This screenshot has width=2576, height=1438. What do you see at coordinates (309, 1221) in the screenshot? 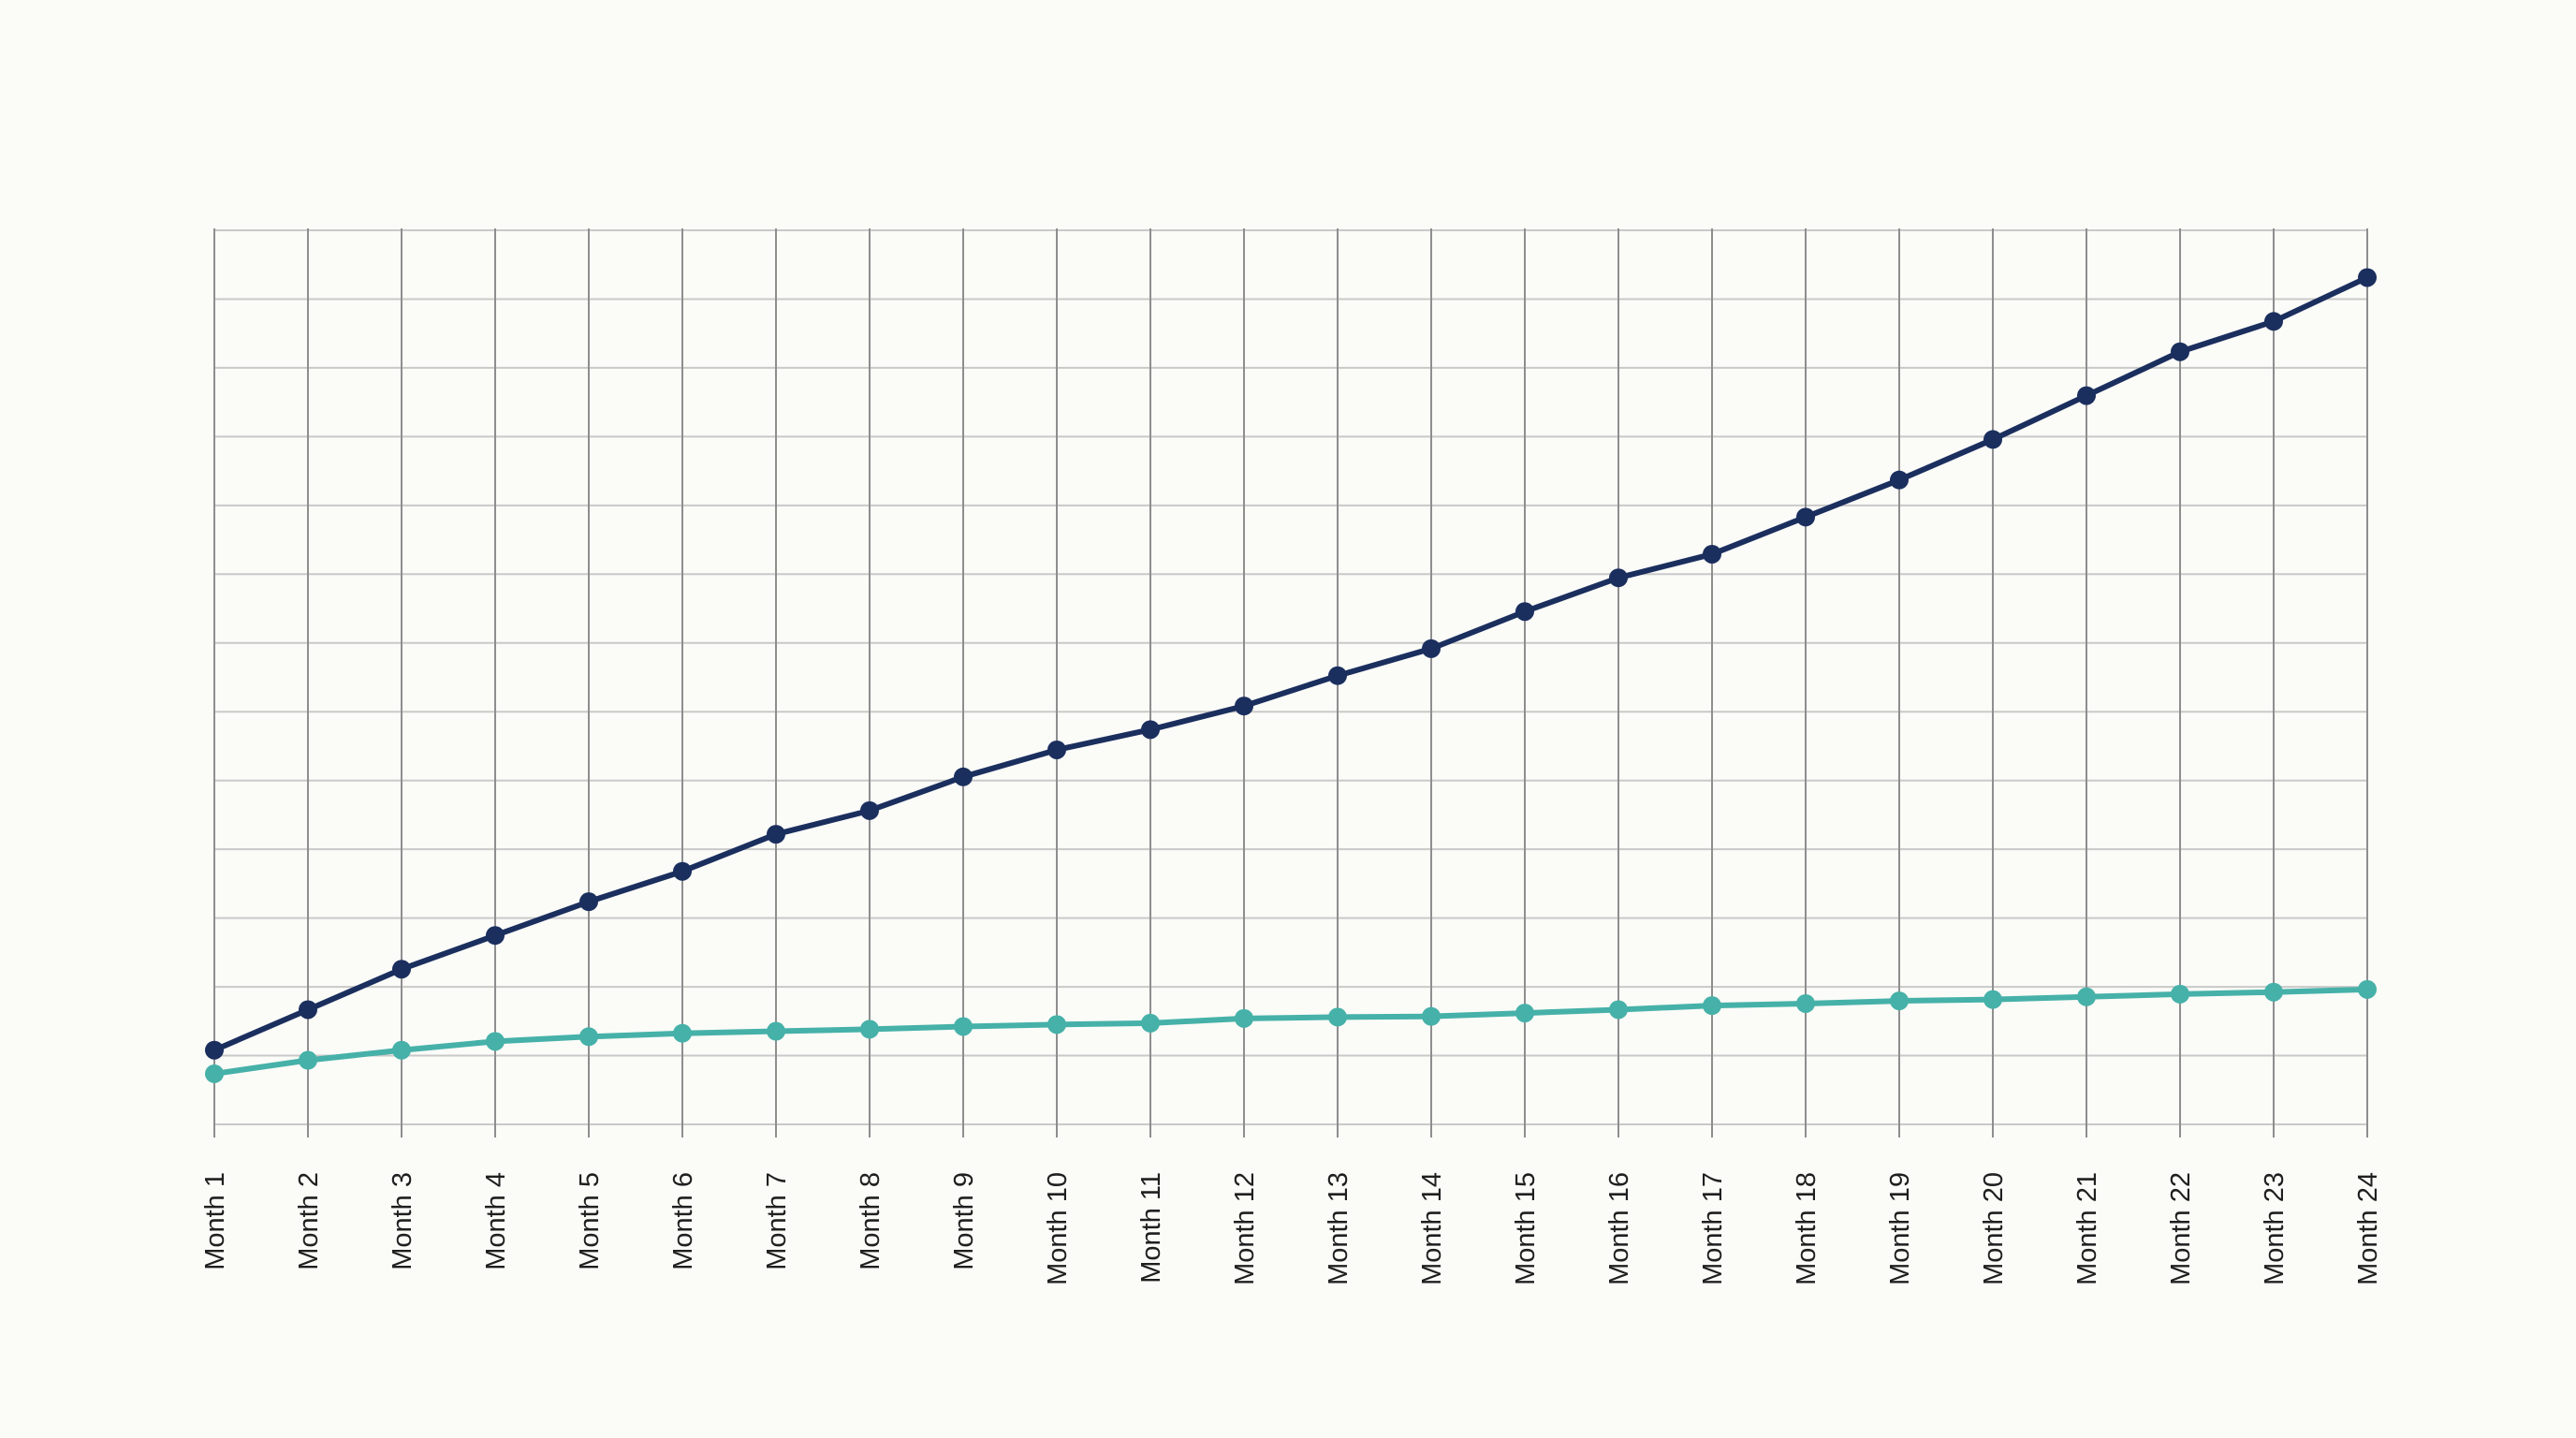
I see `x-tick-label: Month 2` at bounding box center [309, 1221].